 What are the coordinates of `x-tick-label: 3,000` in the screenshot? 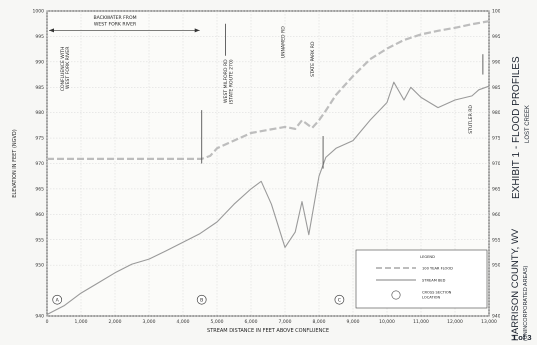 It's located at (149, 322).